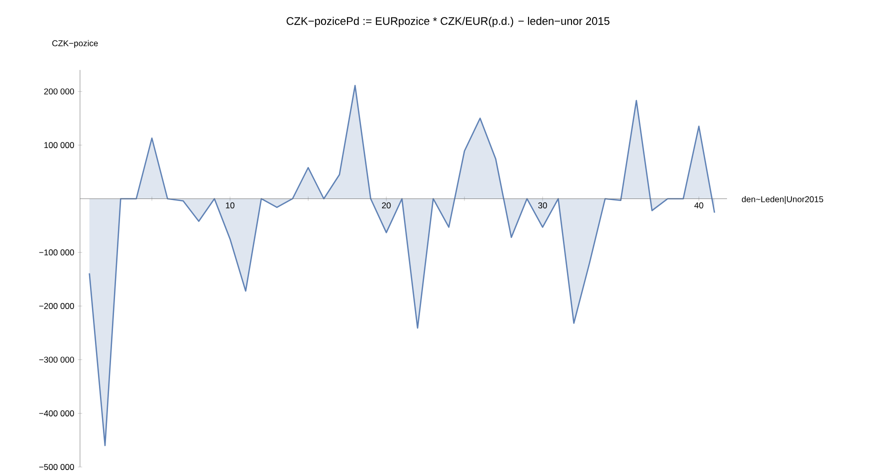  Describe the element at coordinates (75, 44) in the screenshot. I see `y-axis-title: CZK−pozice` at that location.